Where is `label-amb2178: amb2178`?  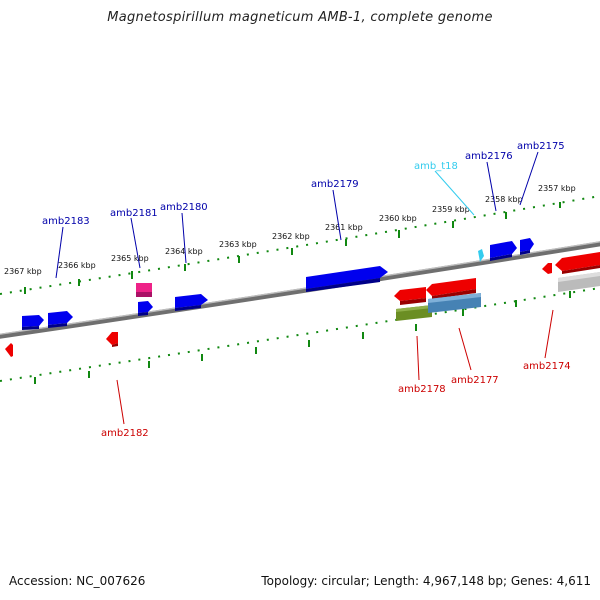
label-amb2178: amb2178 is located at coordinates (422, 389).